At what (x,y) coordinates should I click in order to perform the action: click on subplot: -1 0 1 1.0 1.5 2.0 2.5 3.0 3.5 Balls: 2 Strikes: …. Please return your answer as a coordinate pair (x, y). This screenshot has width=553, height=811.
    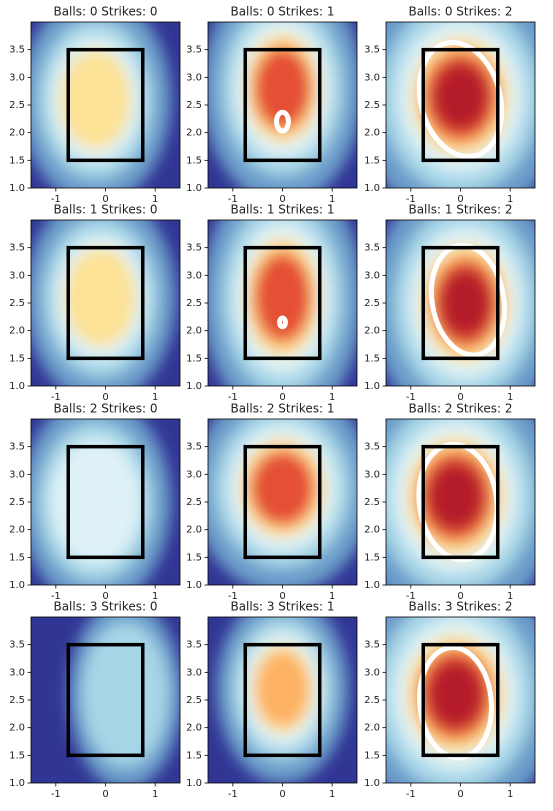
    Looking at the image, I should click on (95, 502).